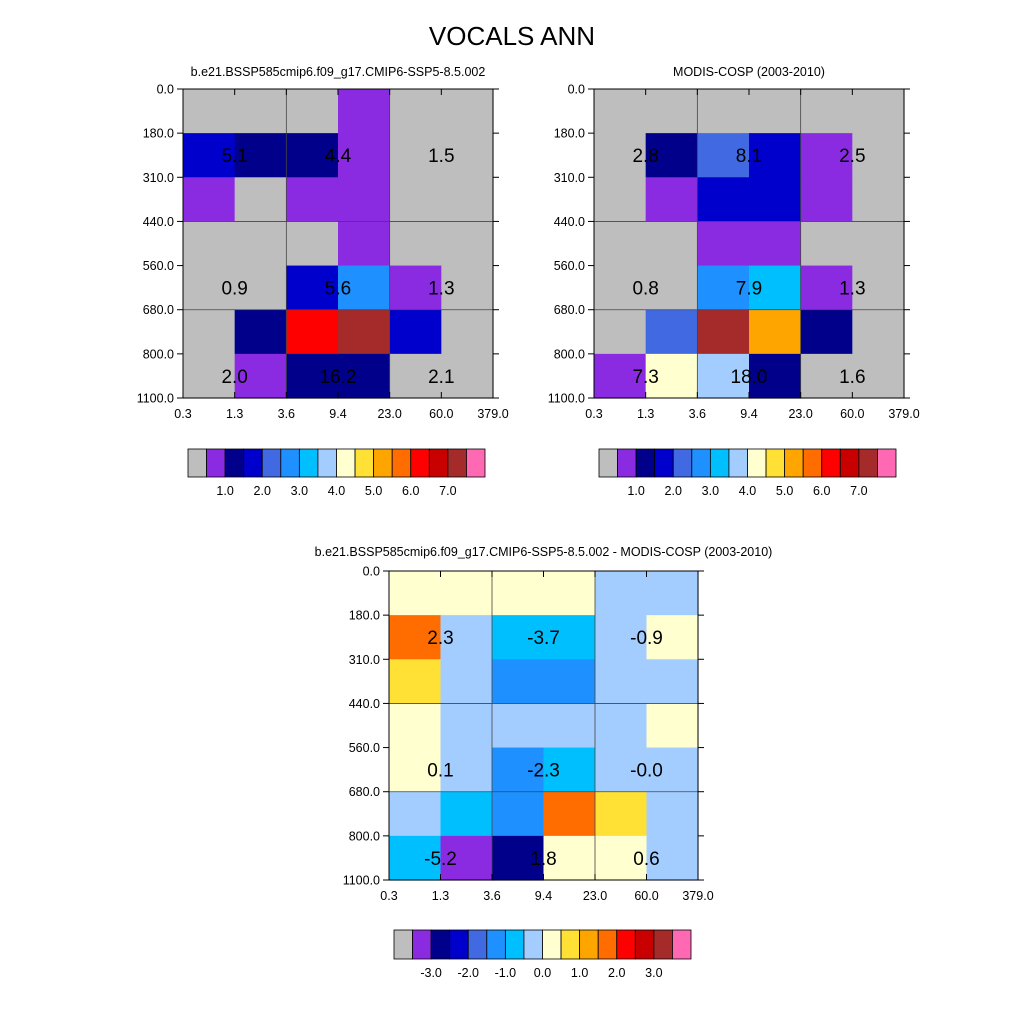 This screenshot has width=1024, height=1024. I want to click on colorbar-label: 1.0, so click(635, 491).